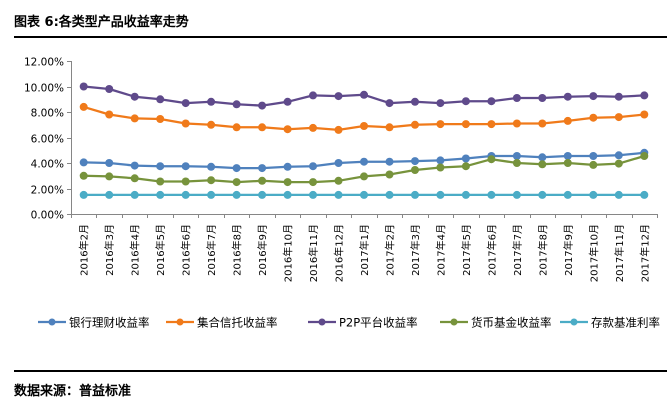 The height and width of the screenshot is (409, 672). I want to click on x-tick-label: 2017年6月, so click(491, 250).